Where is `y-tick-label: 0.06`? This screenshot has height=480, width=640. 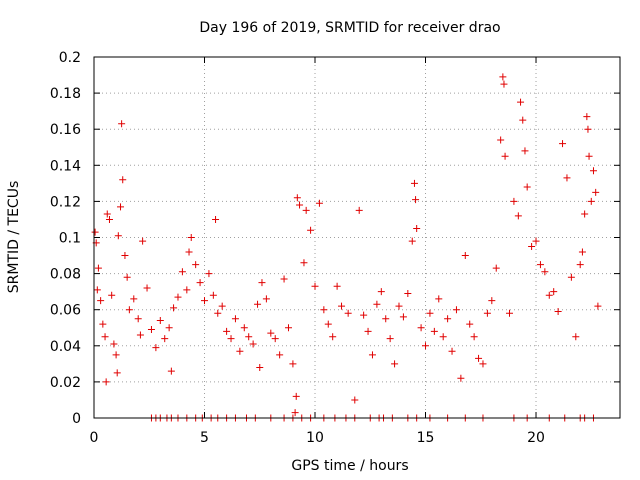 y-tick-label: 0.06 is located at coordinates (65, 311).